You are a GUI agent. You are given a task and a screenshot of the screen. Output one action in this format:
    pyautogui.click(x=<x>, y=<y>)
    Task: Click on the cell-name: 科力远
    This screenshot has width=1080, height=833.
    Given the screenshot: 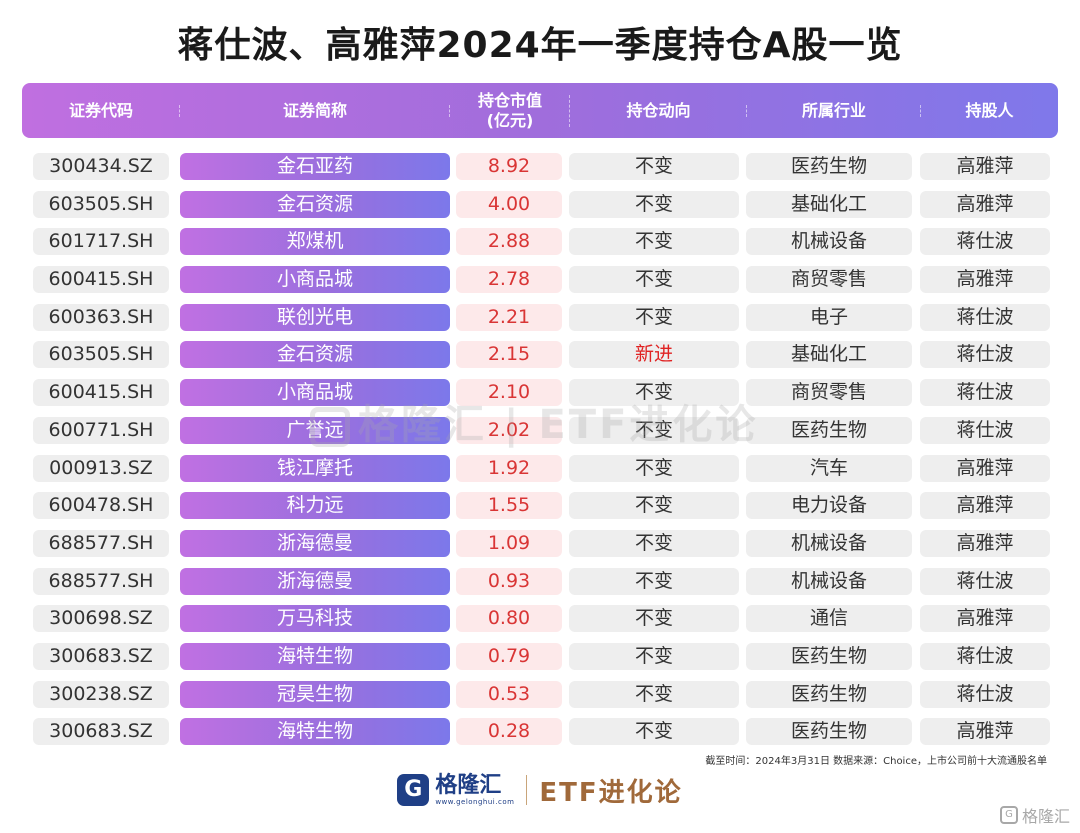 What is the action you would take?
    pyautogui.click(x=315, y=506)
    